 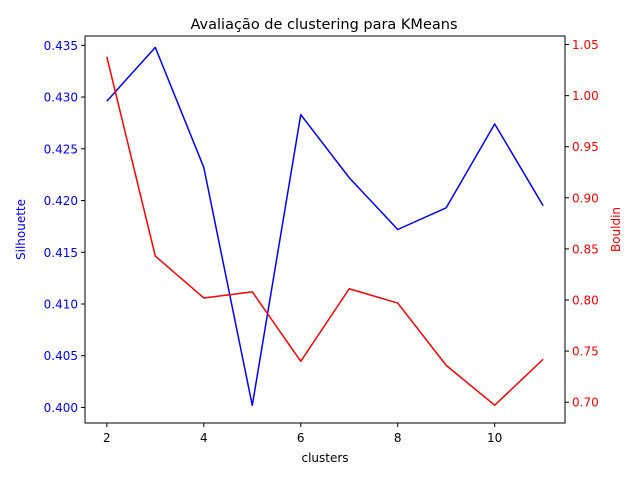 What do you see at coordinates (585, 352) in the screenshot?
I see `right-y-tick-label: 0.75` at bounding box center [585, 352].